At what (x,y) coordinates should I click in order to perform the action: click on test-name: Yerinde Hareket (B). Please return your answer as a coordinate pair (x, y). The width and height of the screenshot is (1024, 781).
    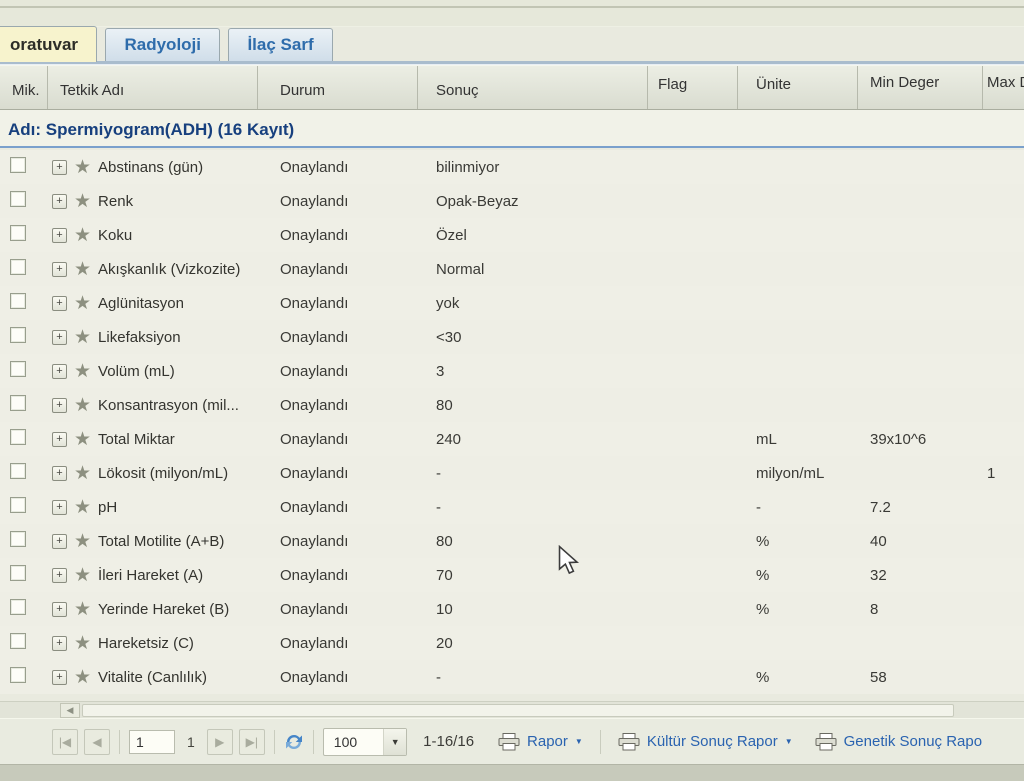
    Looking at the image, I should click on (164, 609).